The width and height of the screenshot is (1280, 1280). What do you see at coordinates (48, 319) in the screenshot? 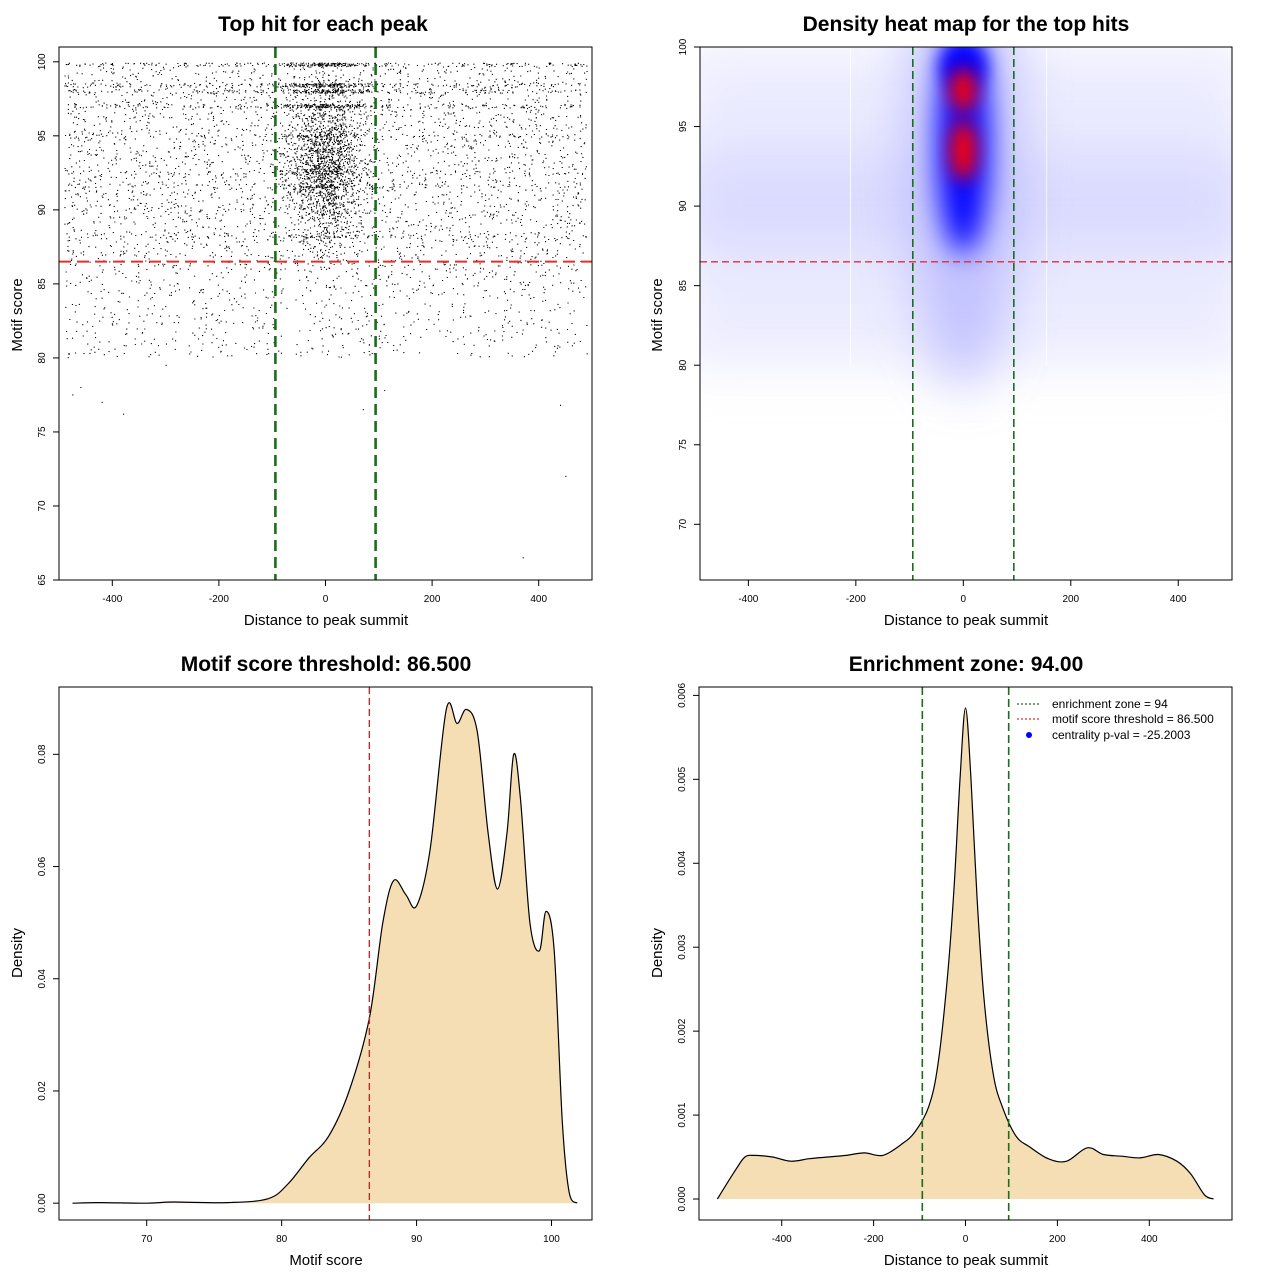
I see `y-axis: 65 70 75 80 85 90 95 100` at bounding box center [48, 319].